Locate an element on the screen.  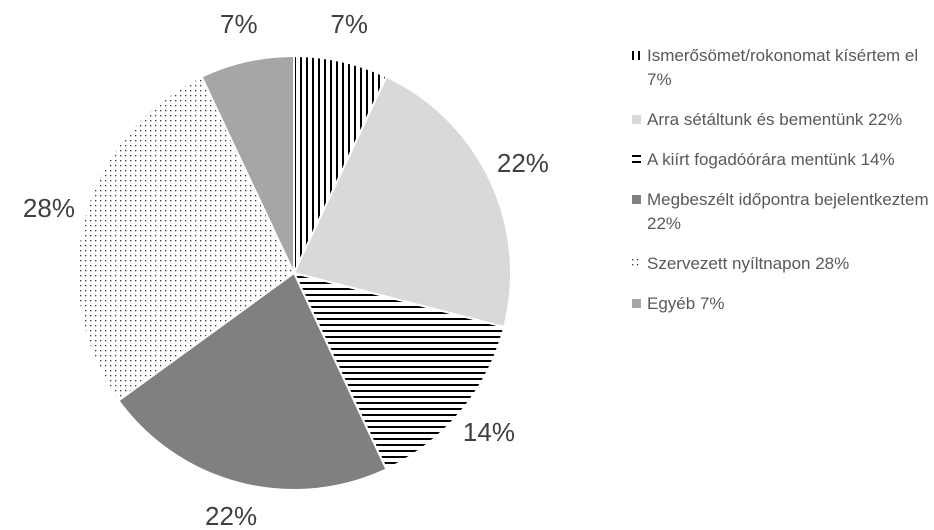
legend-item: Megbeszélt időpontra bejelentkeztem 22% is located at coordinates (782, 212).